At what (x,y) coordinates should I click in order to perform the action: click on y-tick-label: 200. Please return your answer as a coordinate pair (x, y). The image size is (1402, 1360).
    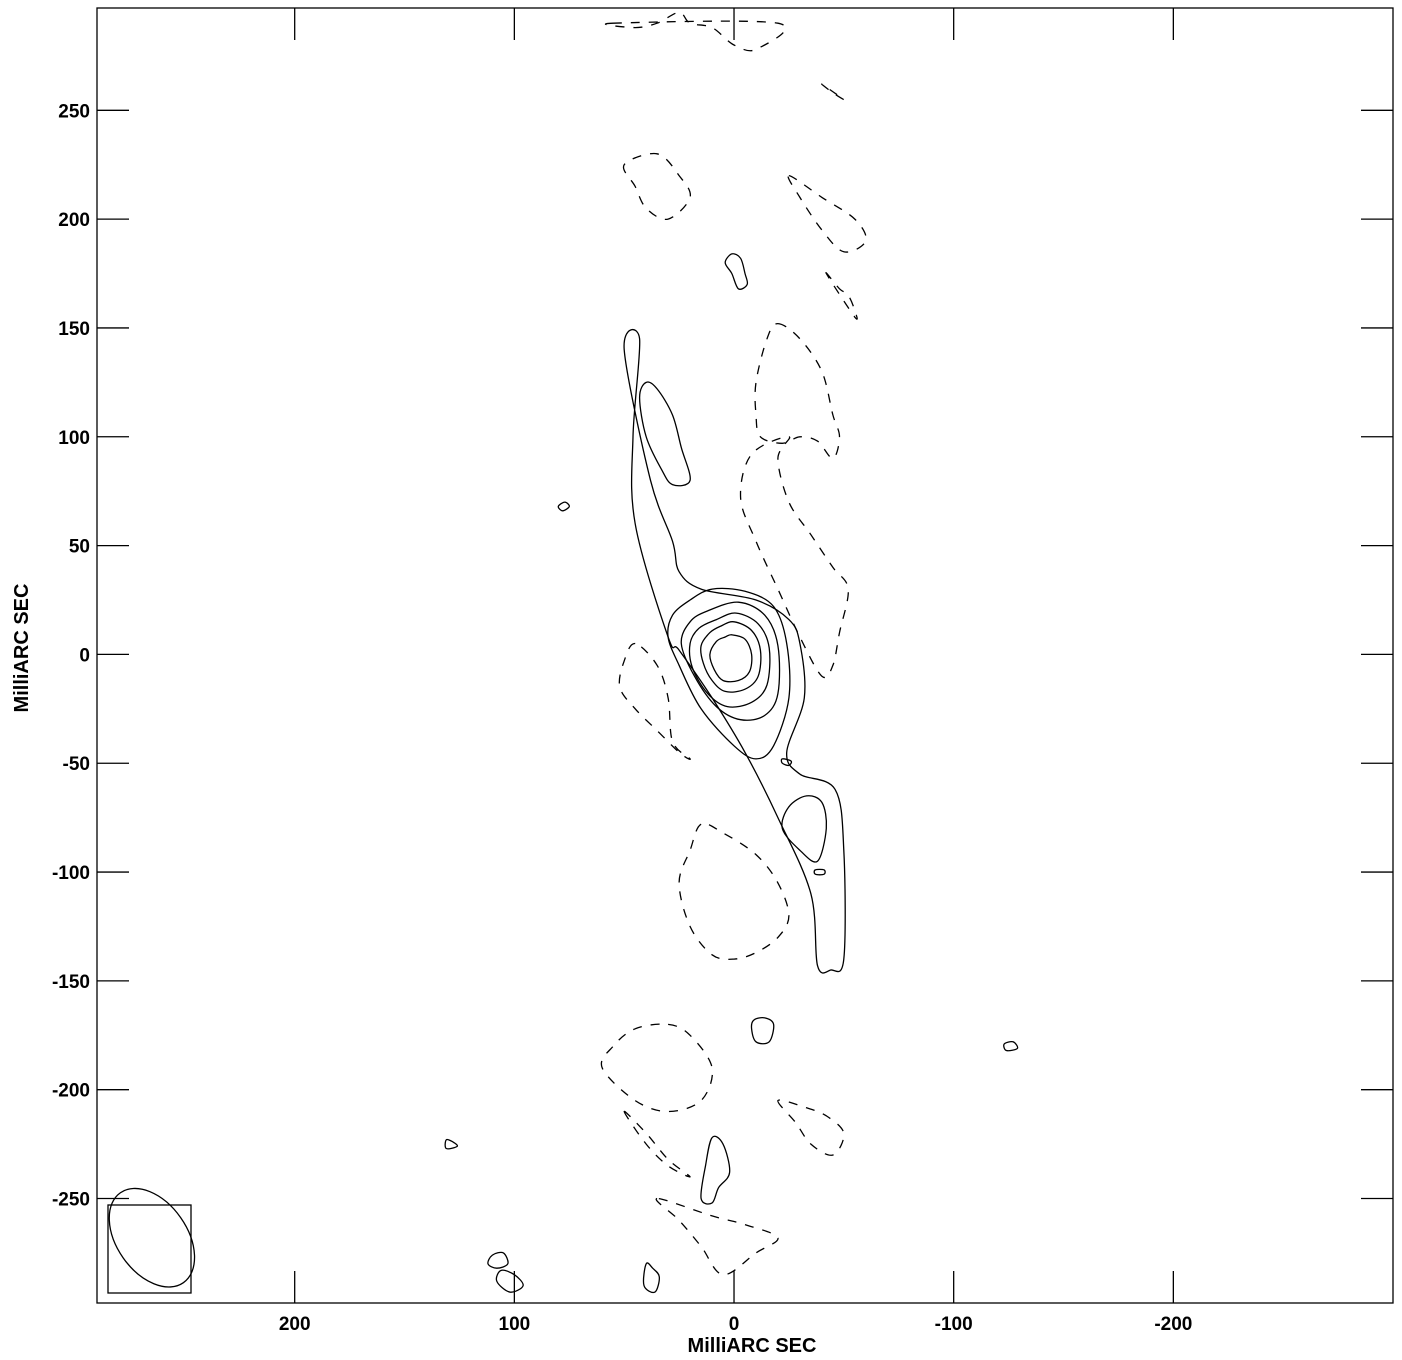
    Looking at the image, I should click on (74, 220).